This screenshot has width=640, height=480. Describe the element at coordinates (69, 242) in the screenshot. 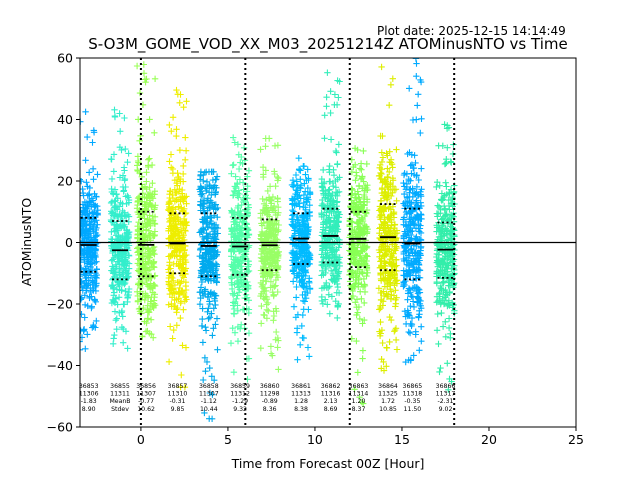

I see `y-tick-label: 0` at that location.